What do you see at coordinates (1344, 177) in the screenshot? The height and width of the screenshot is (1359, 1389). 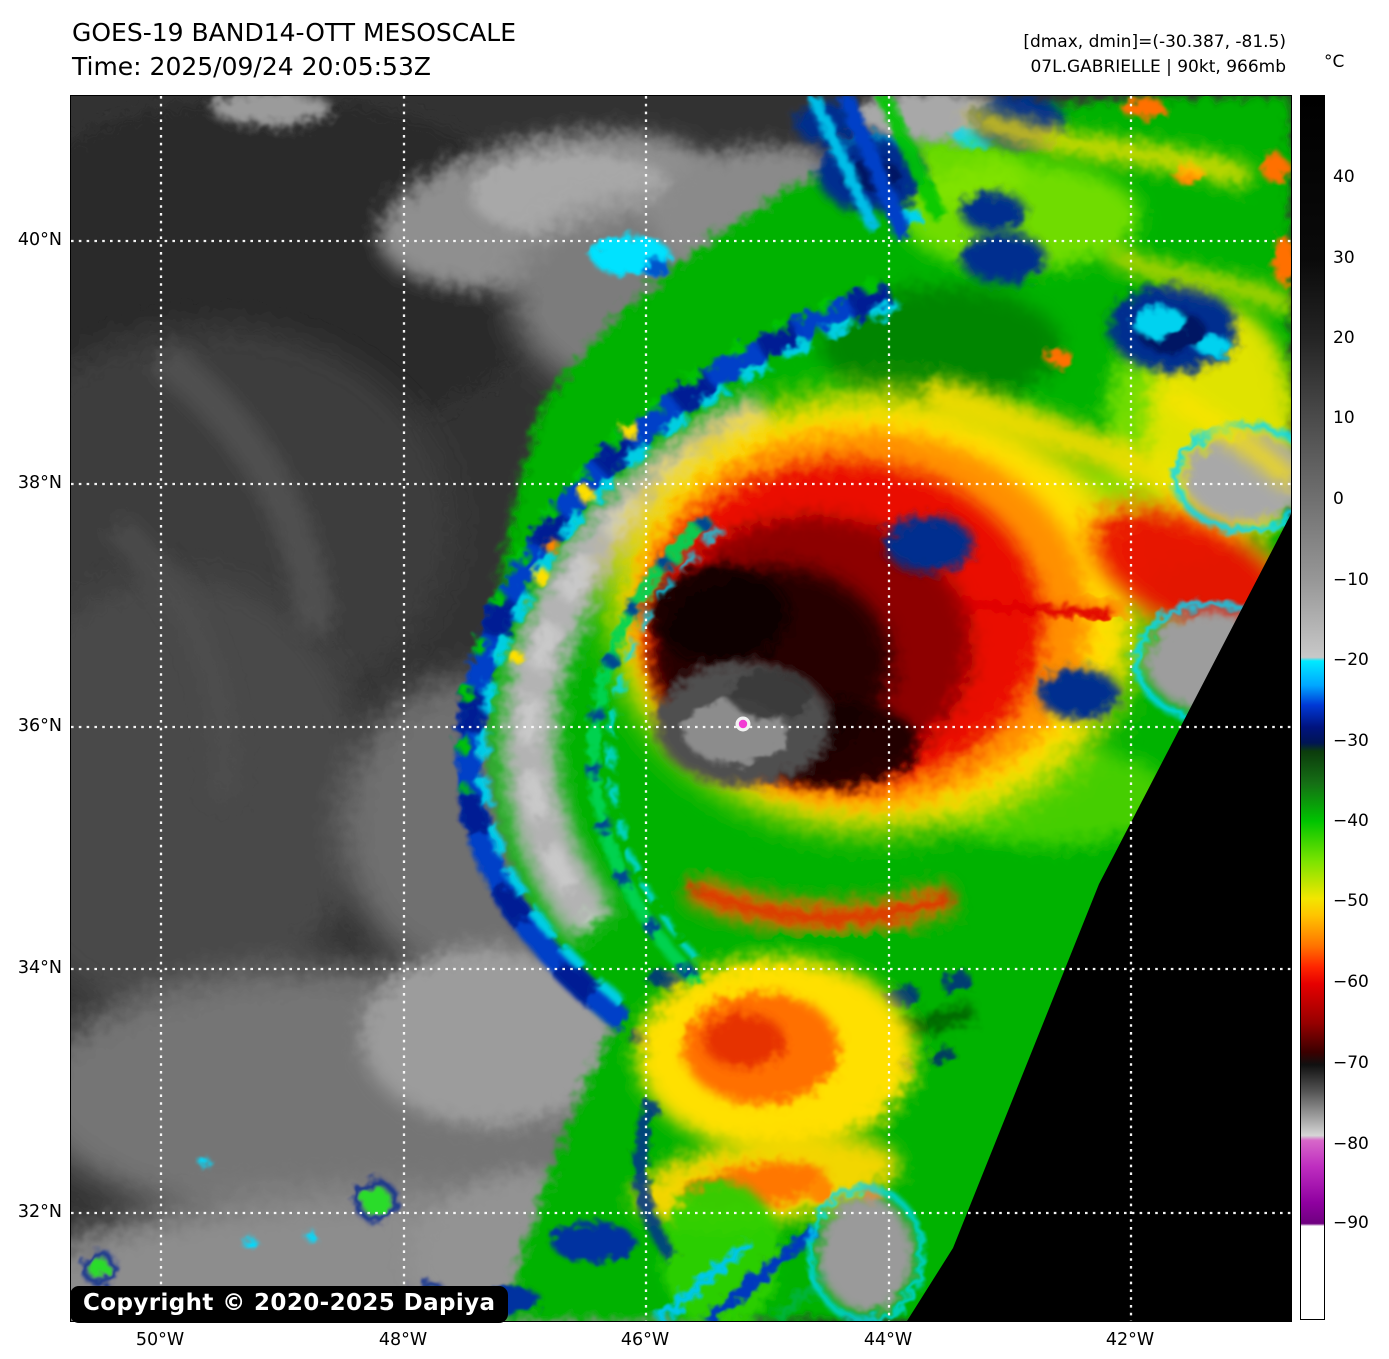 I see `colorbar-tick-label: 40` at bounding box center [1344, 177].